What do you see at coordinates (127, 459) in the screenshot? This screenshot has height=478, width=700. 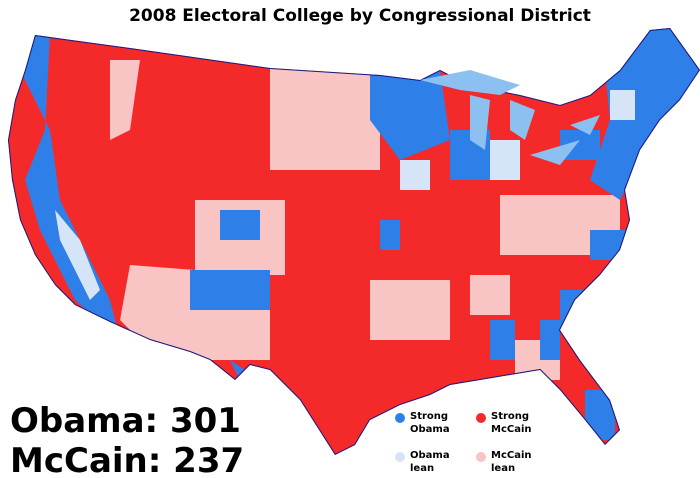 I see `mccain-total: McCain: 237` at bounding box center [127, 459].